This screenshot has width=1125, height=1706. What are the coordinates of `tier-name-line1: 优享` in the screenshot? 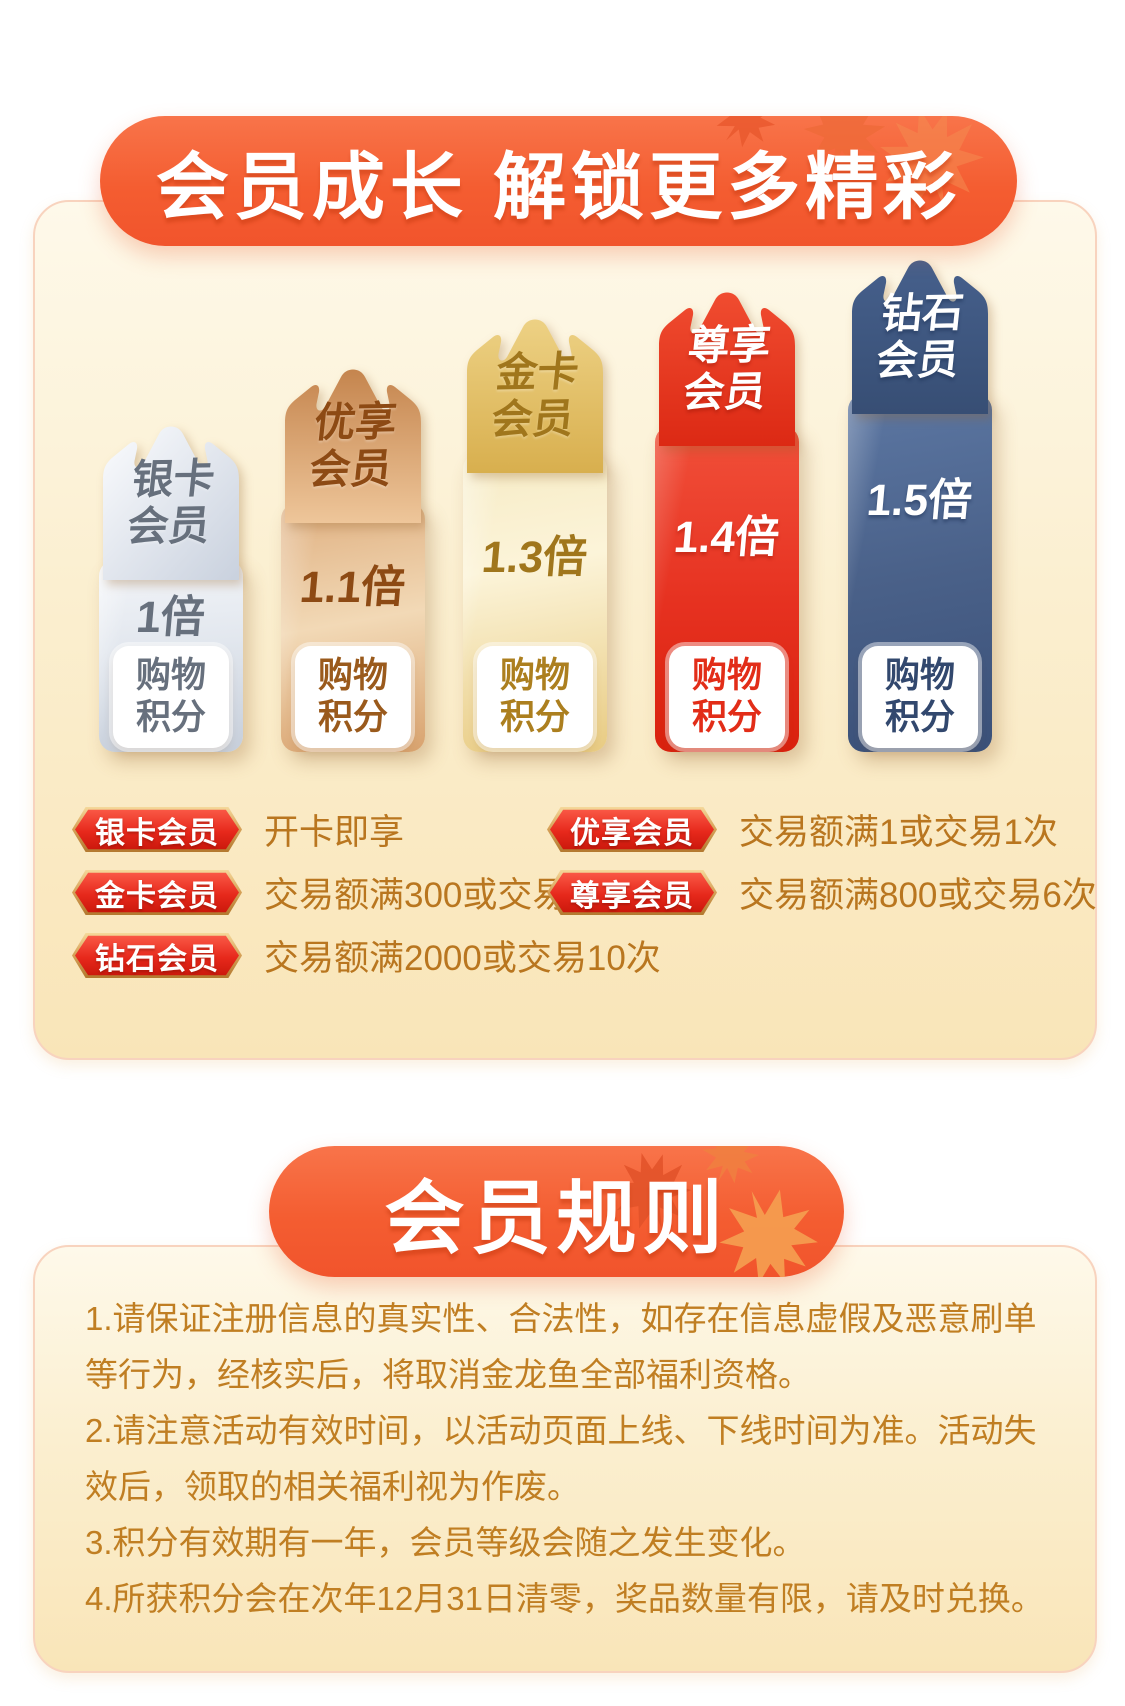 It's located at (356, 422).